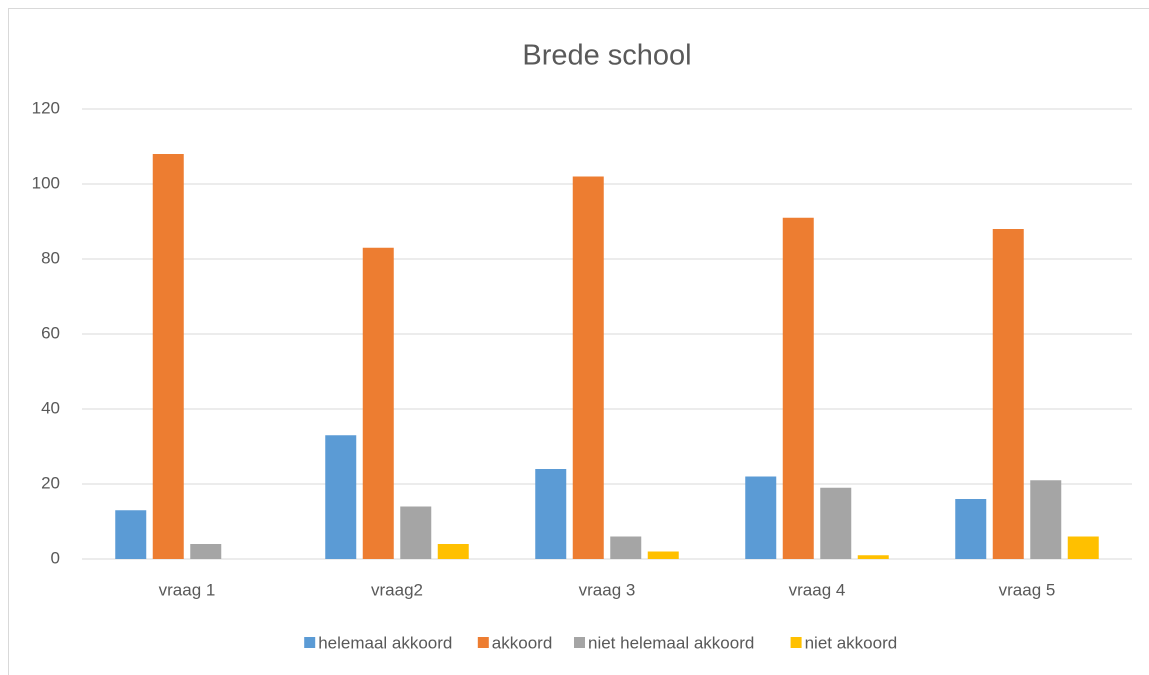 The image size is (1149, 675). I want to click on y-tick-label: 60, so click(50, 332).